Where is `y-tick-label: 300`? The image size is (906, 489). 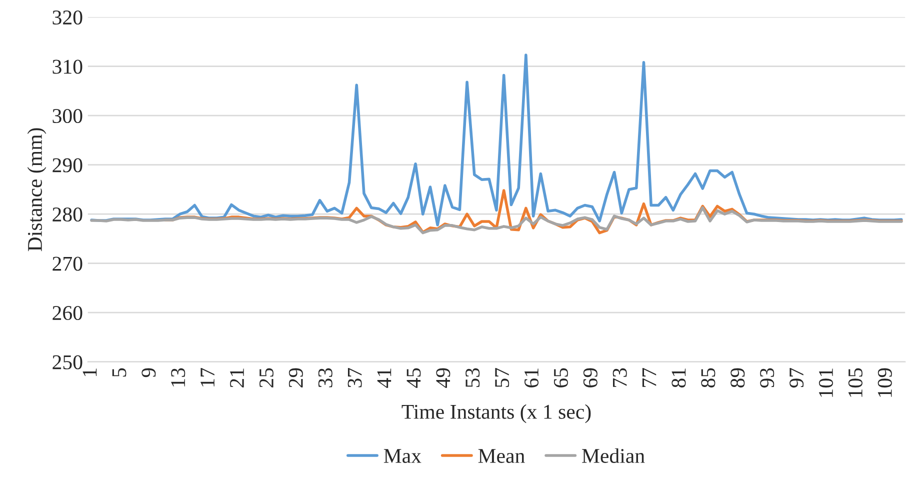
y-tick-label: 300 is located at coordinates (67, 116).